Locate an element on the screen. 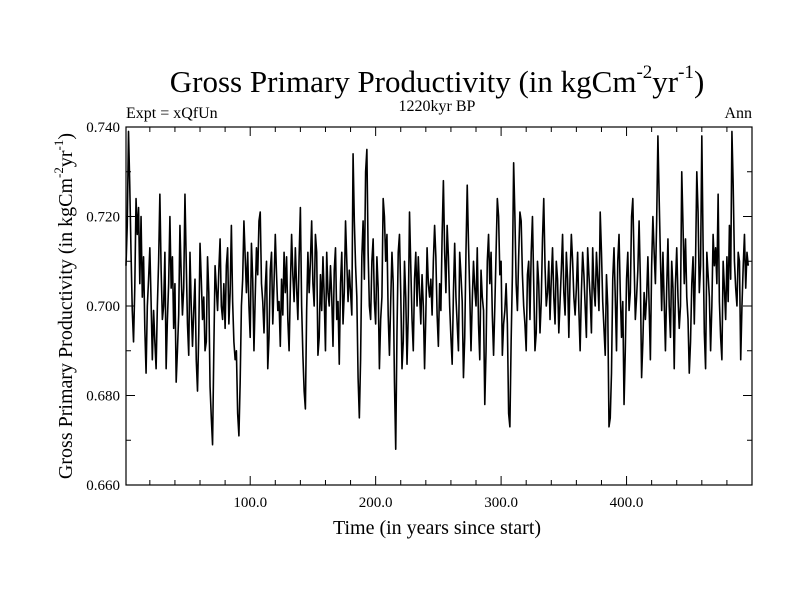  y-tick-label: 0.660 is located at coordinates (103, 486).